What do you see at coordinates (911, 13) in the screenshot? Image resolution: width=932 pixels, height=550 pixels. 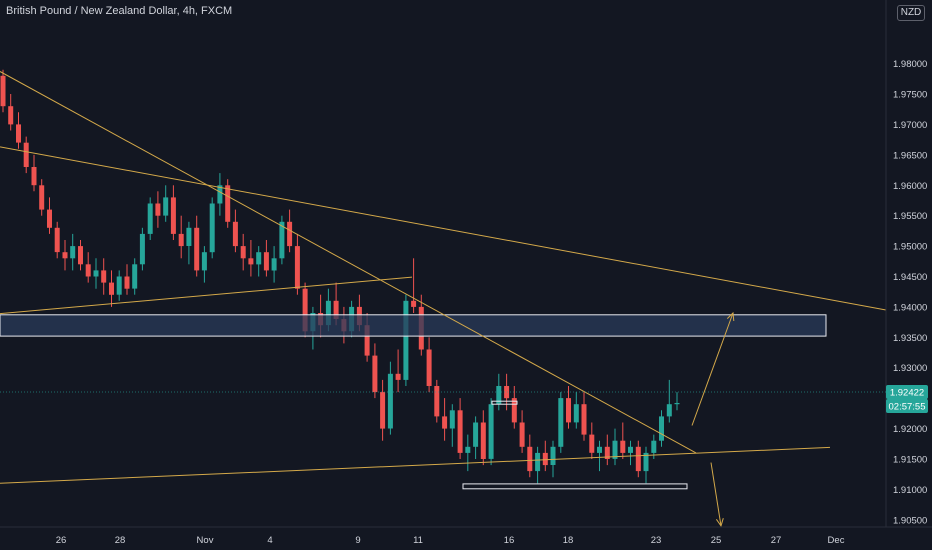 I see `currency-button: NZD` at bounding box center [911, 13].